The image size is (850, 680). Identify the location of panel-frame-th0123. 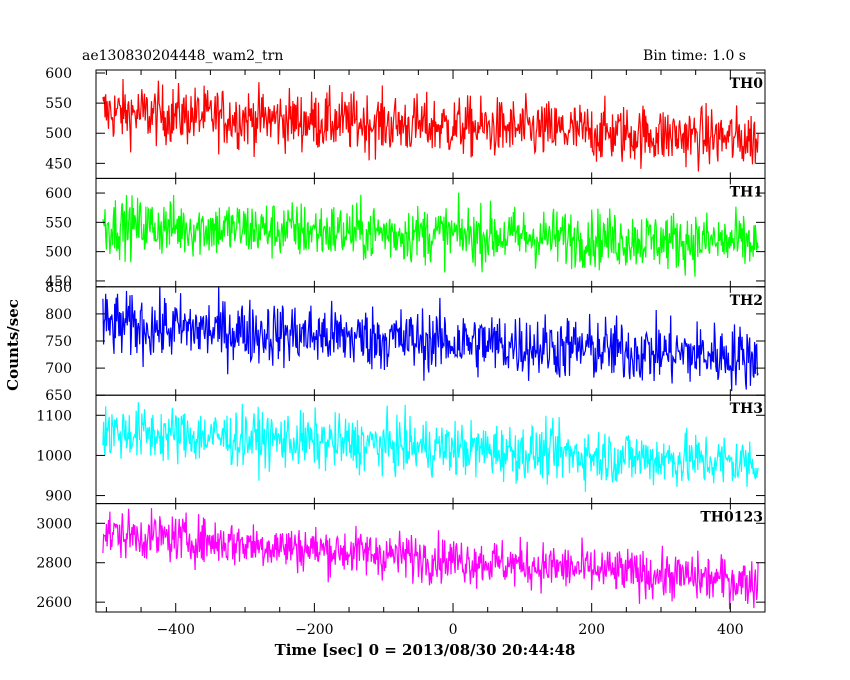
(430, 558).